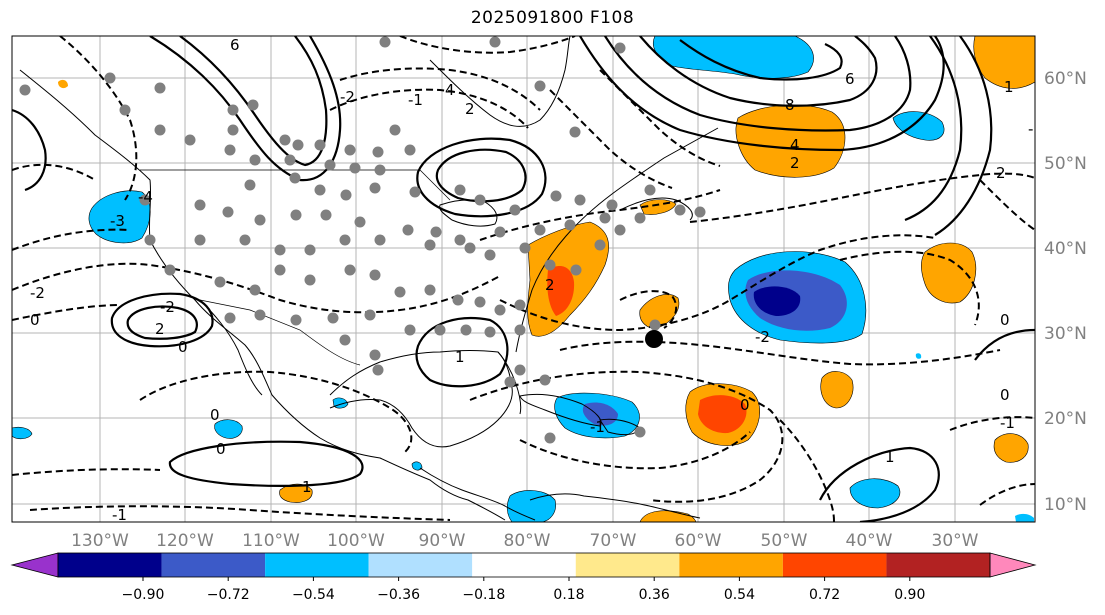 Image resolution: width=1105 pixels, height=615 pixels. I want to click on latitude-label: 60°N, so click(1065, 79).